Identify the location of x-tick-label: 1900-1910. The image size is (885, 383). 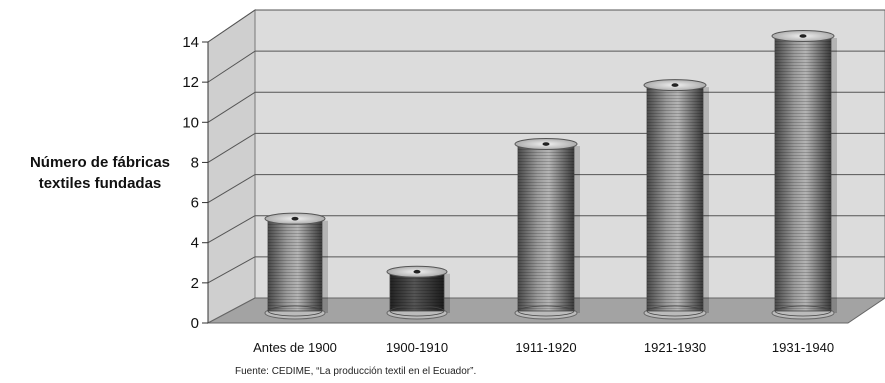
(417, 347).